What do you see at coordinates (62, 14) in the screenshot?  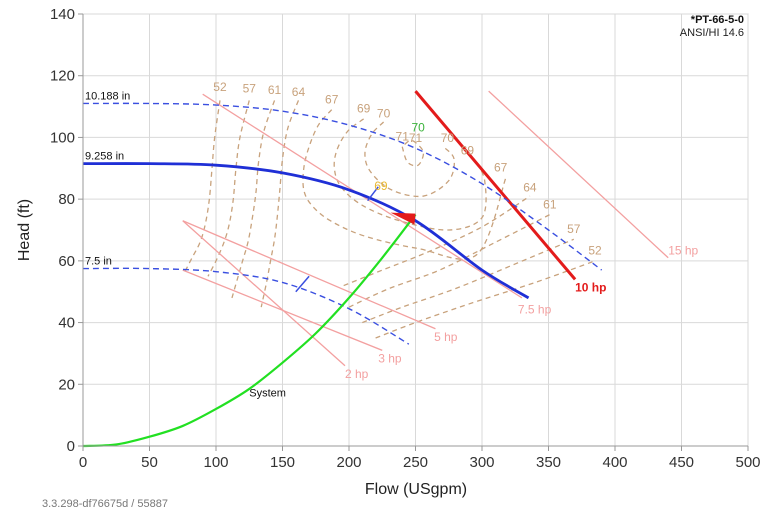 I see `y-tick-label: 140` at bounding box center [62, 14].